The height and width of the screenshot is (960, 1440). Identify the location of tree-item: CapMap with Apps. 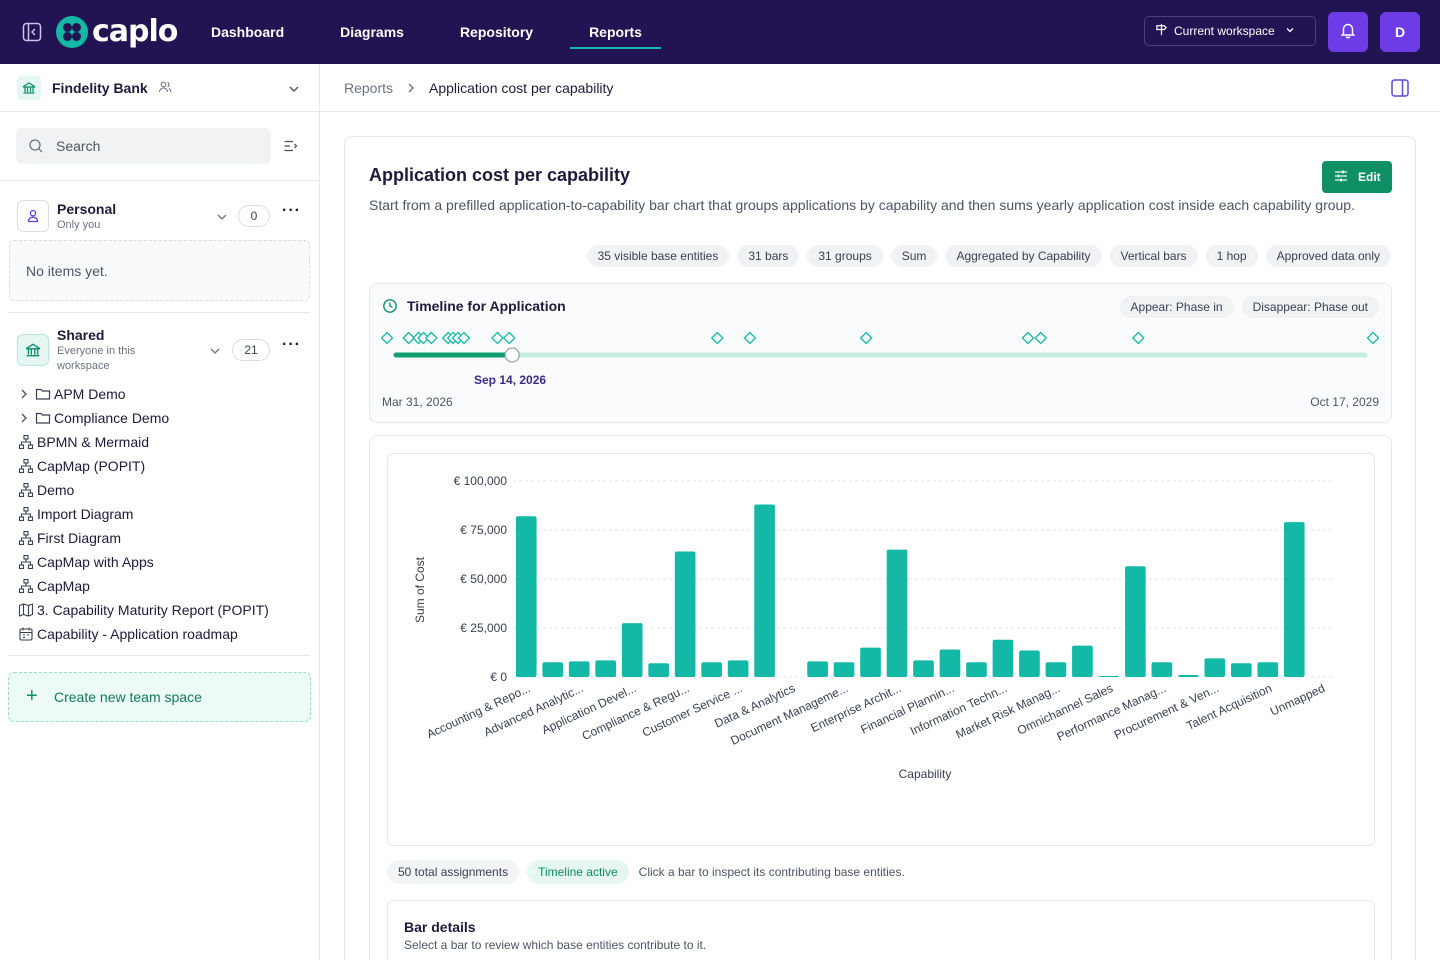
(159, 562).